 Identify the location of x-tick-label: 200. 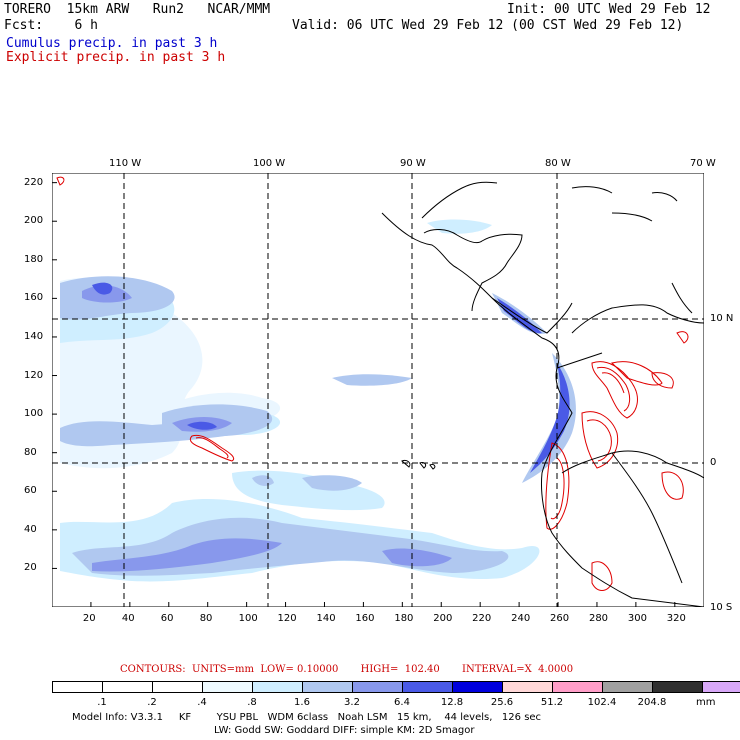
(443, 618).